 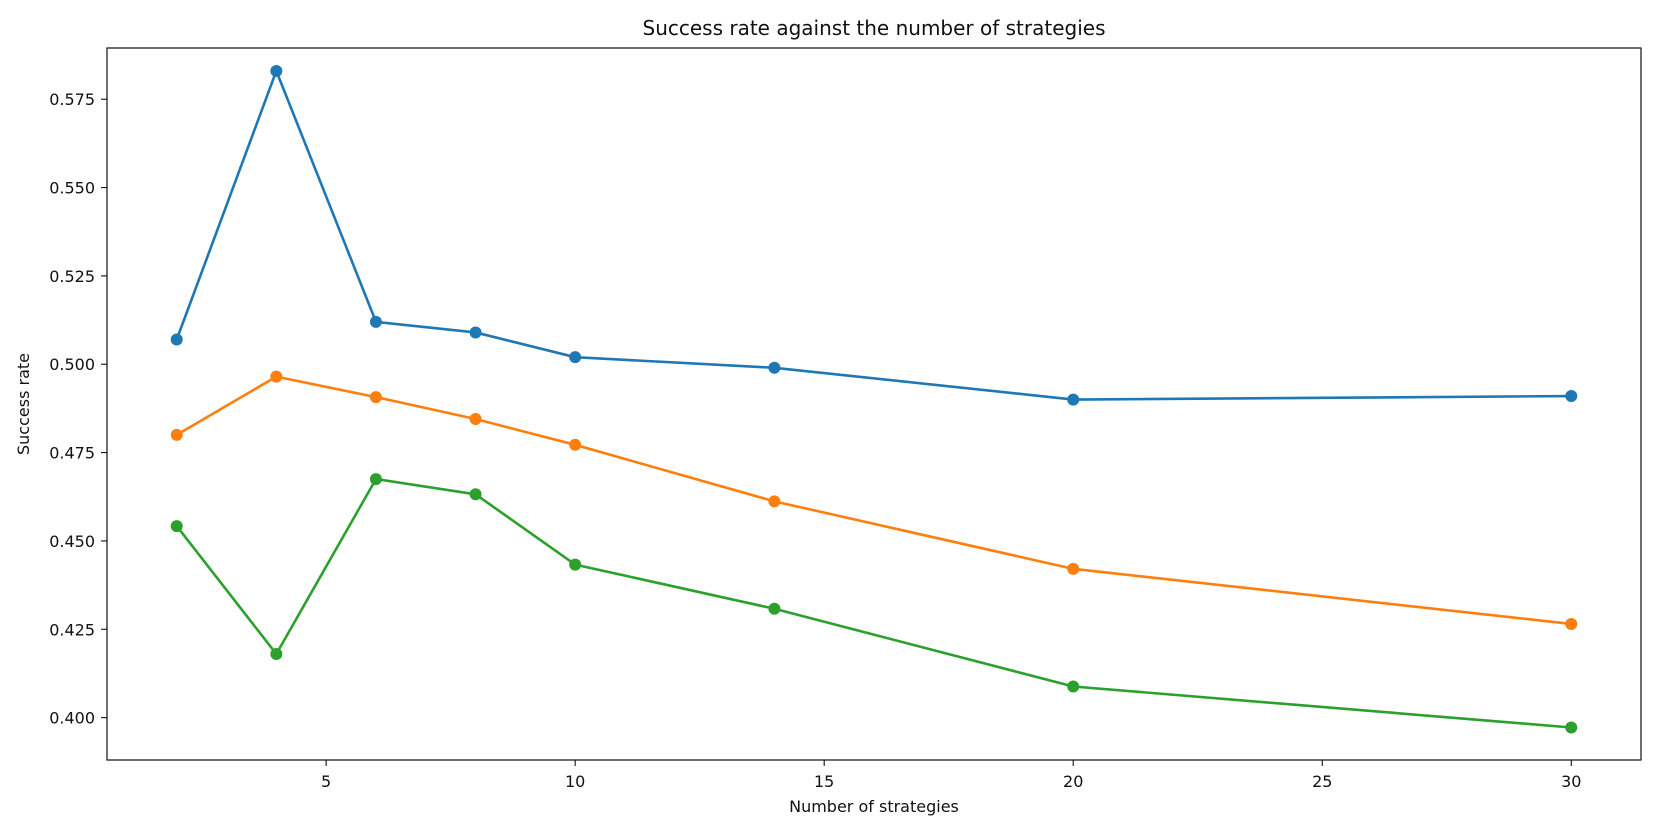 What do you see at coordinates (575, 781) in the screenshot?
I see `x-tick-label: 10` at bounding box center [575, 781].